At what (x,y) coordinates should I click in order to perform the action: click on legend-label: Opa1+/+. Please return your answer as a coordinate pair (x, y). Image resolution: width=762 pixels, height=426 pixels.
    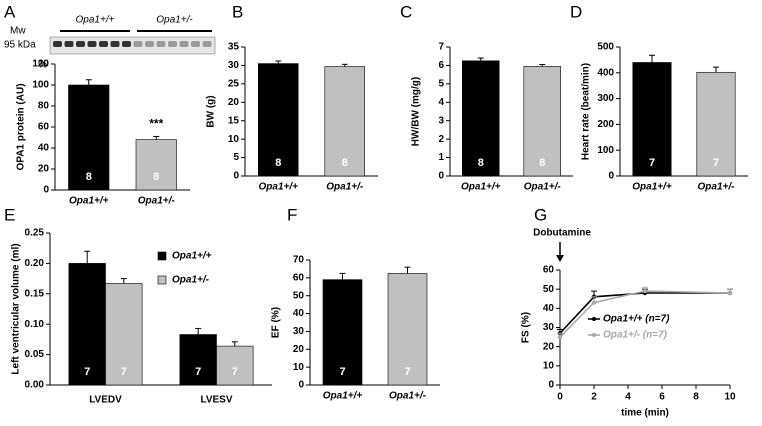
    Looking at the image, I should click on (192, 256).